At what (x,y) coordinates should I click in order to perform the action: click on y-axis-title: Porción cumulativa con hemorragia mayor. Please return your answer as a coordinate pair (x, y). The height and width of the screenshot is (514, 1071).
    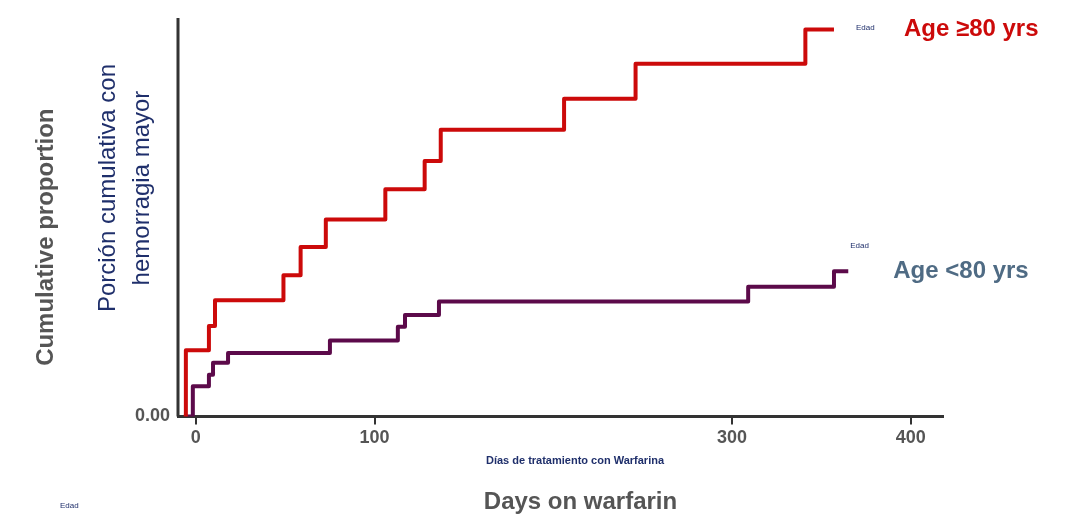
    Looking at the image, I should click on (123, 188).